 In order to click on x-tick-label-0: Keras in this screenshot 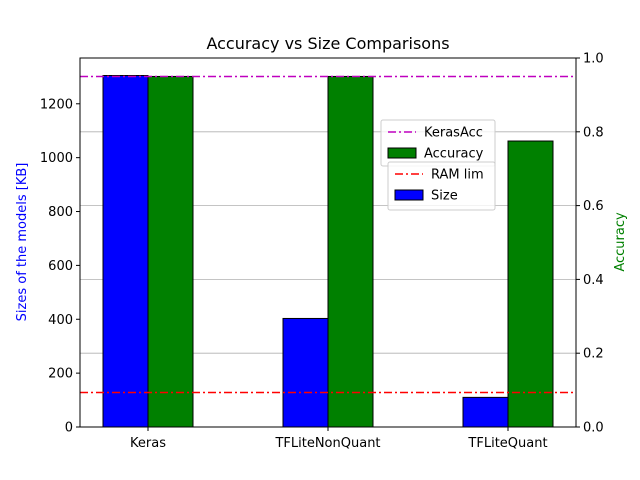, I will do `click(148, 443)`.